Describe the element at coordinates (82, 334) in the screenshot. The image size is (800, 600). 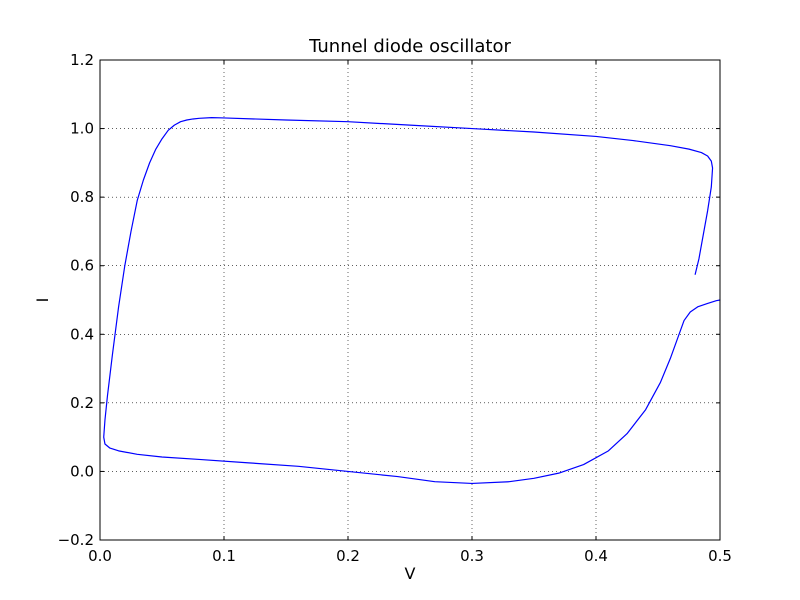
I see `y-tick-label: 0.4` at that location.